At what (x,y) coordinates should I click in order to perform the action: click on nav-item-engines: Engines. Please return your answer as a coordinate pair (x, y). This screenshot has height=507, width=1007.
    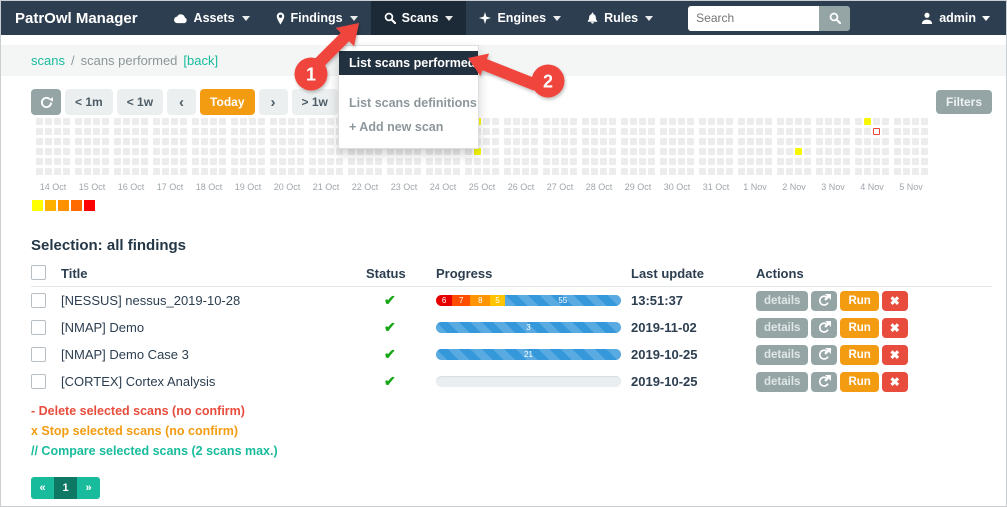
    Looking at the image, I should click on (520, 18).